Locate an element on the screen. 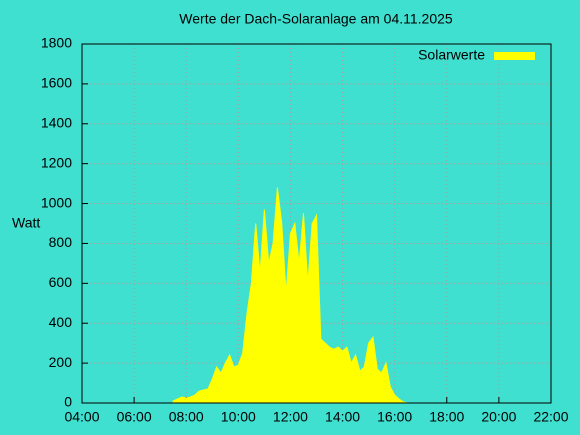  x-tick-label: 08:00 is located at coordinates (186, 417).